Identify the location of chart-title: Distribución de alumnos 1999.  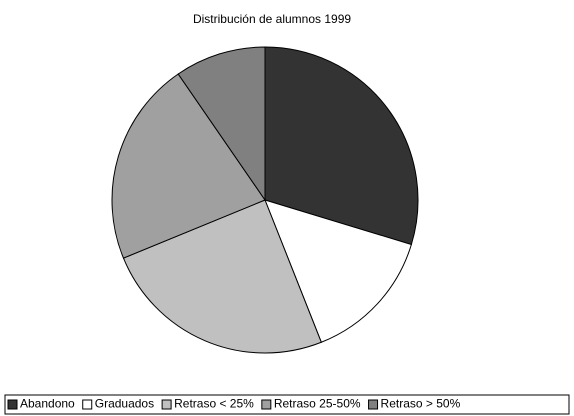
(272, 19).